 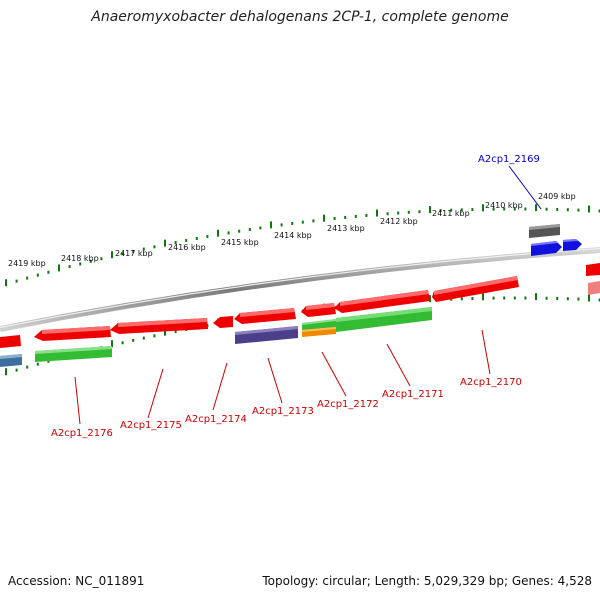 I want to click on label-a2cp1-2170: A2cp1_2170, so click(x=491, y=382).